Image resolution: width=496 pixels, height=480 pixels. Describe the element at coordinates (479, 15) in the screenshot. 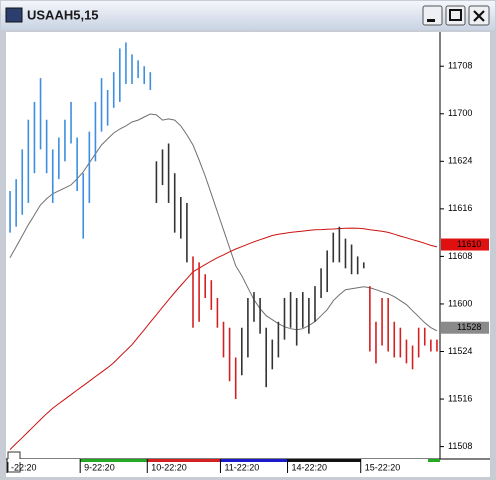

I see `close-button` at that location.